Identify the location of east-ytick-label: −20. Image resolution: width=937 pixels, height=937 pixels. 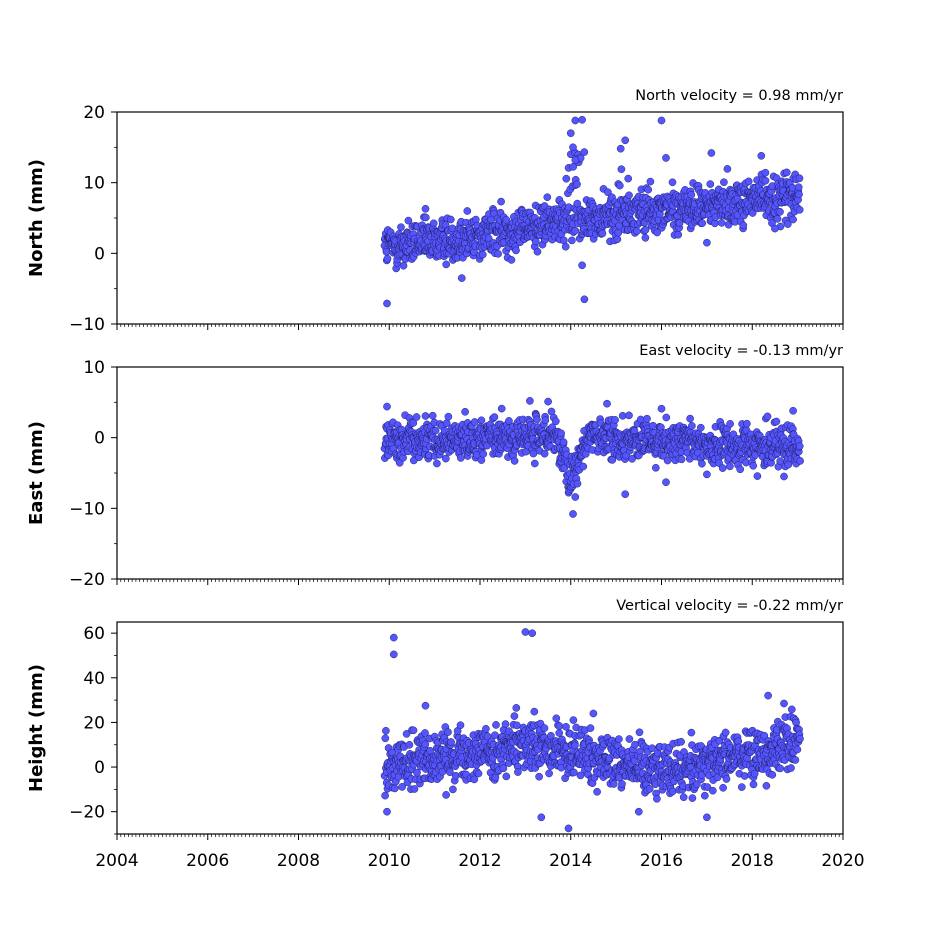
(87, 580).